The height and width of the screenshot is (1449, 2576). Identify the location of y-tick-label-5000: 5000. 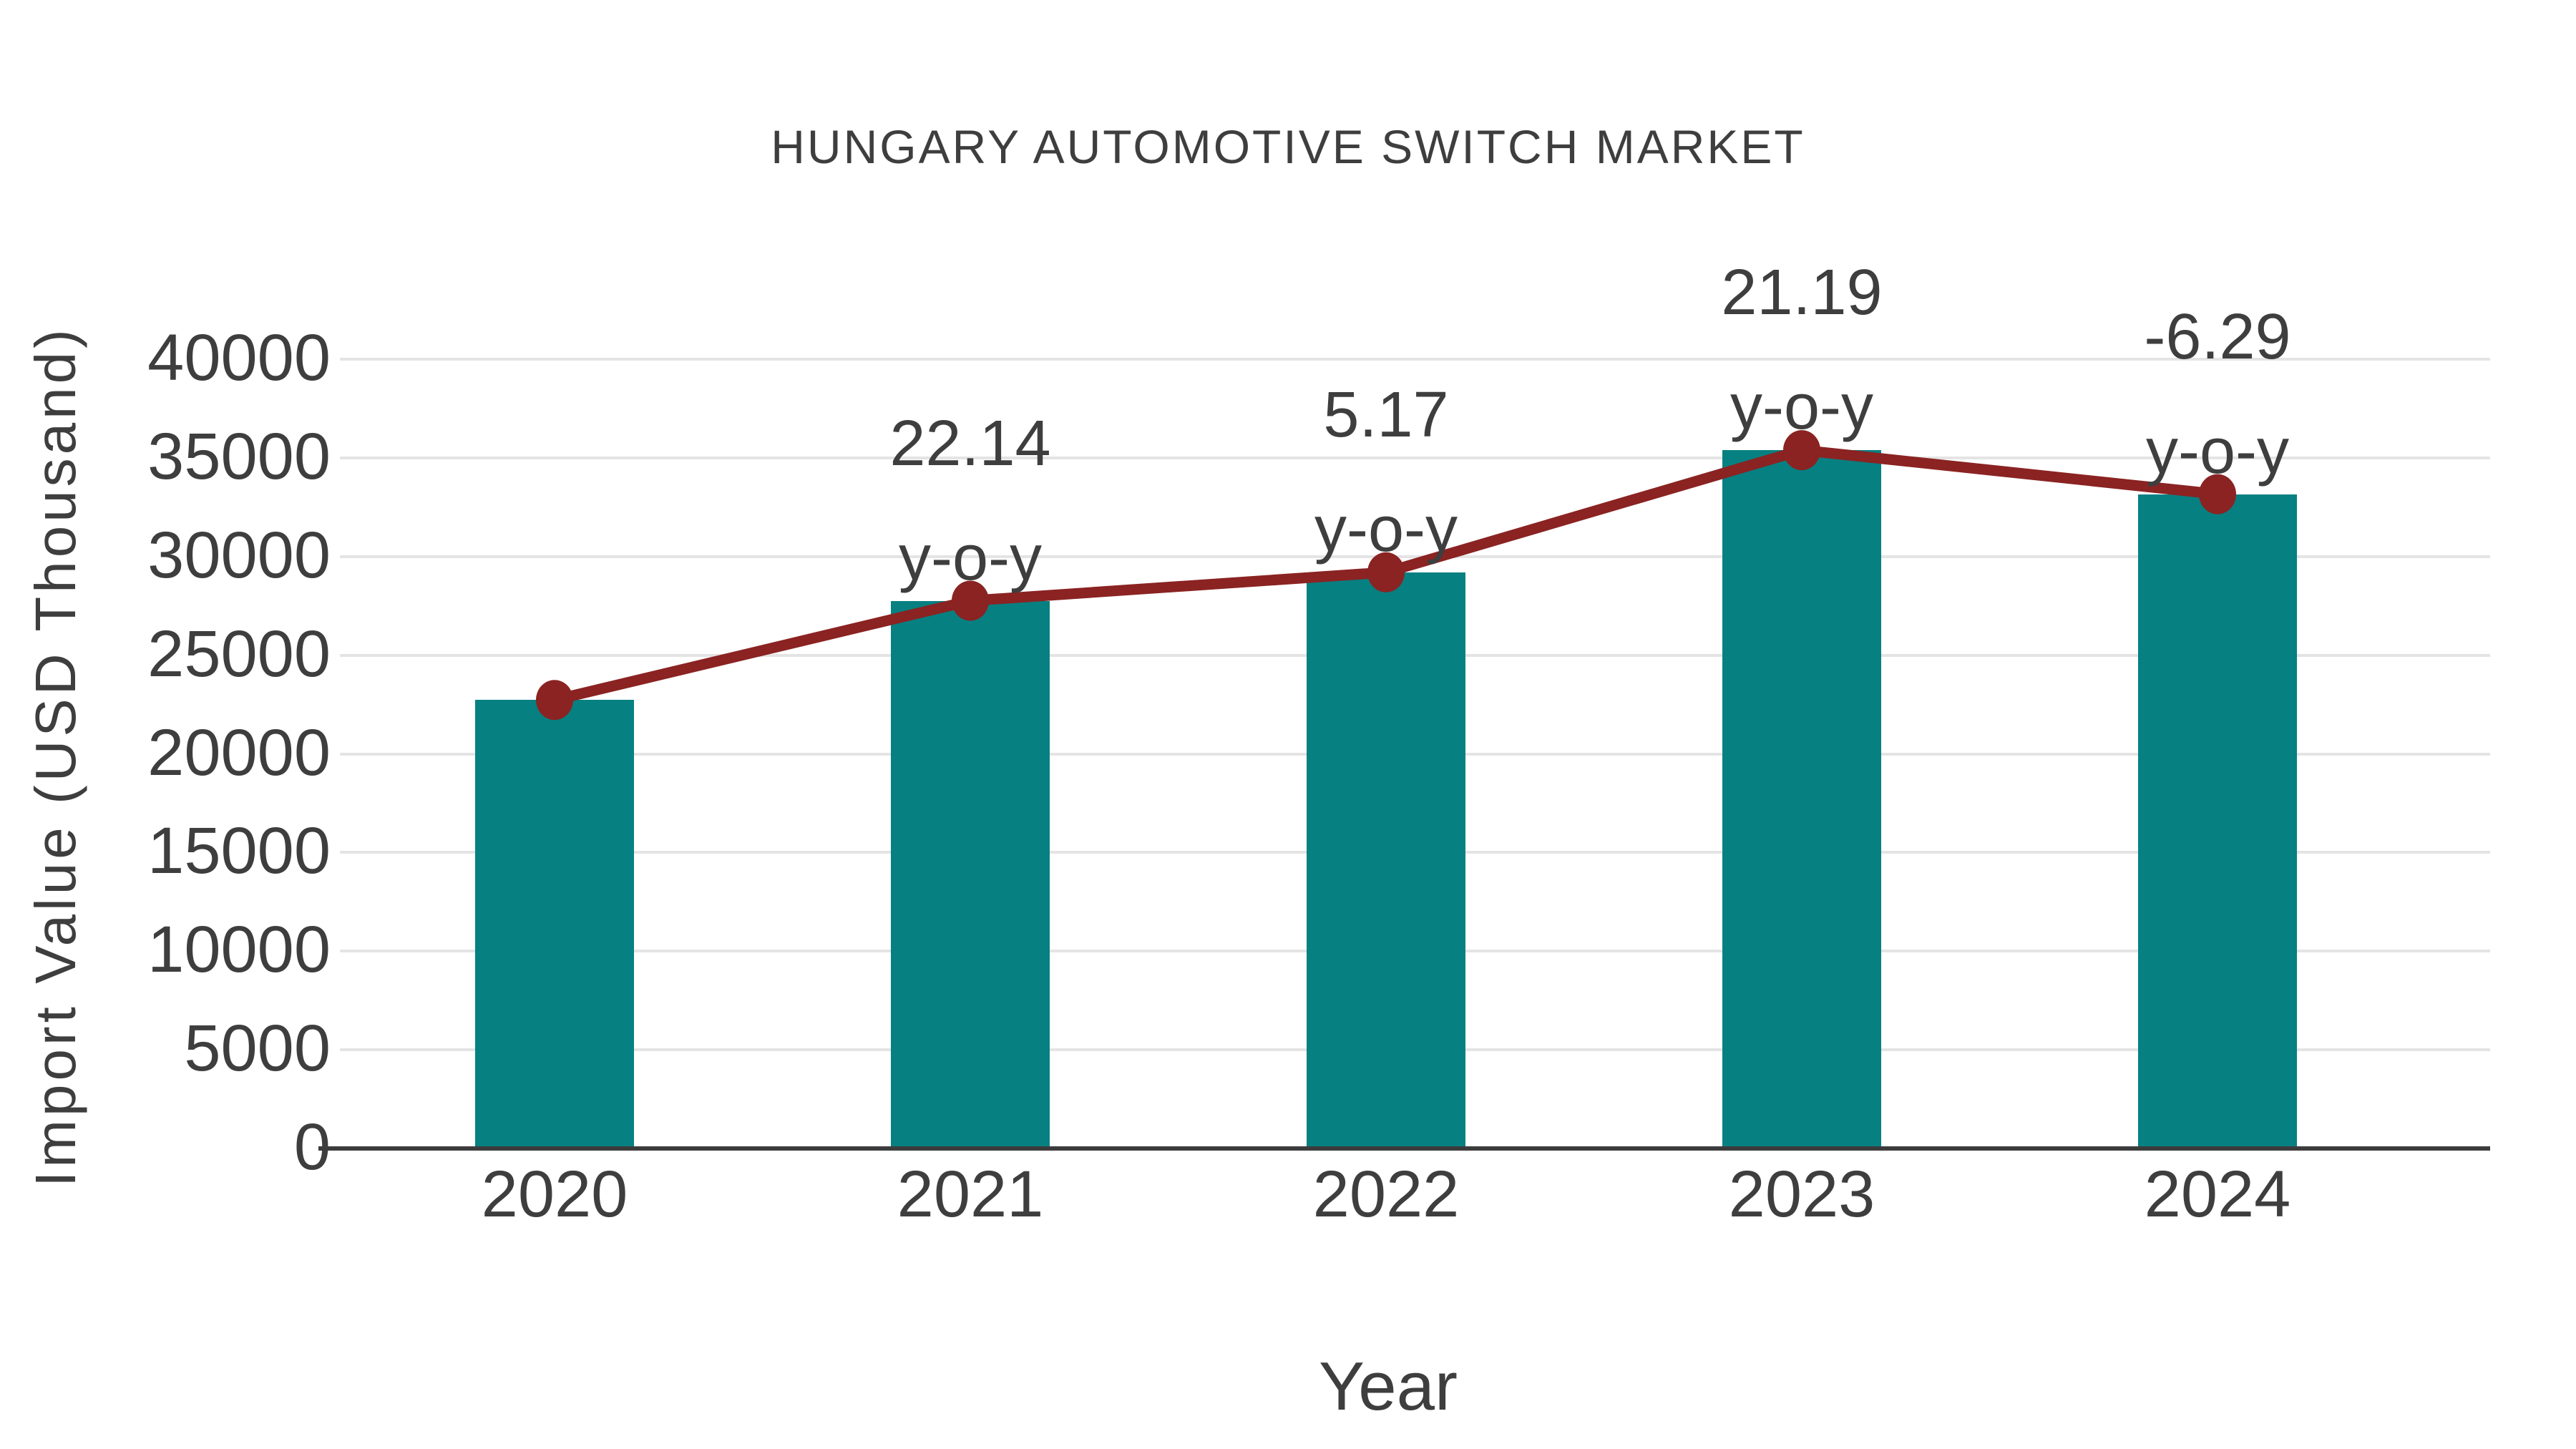
(257, 1048).